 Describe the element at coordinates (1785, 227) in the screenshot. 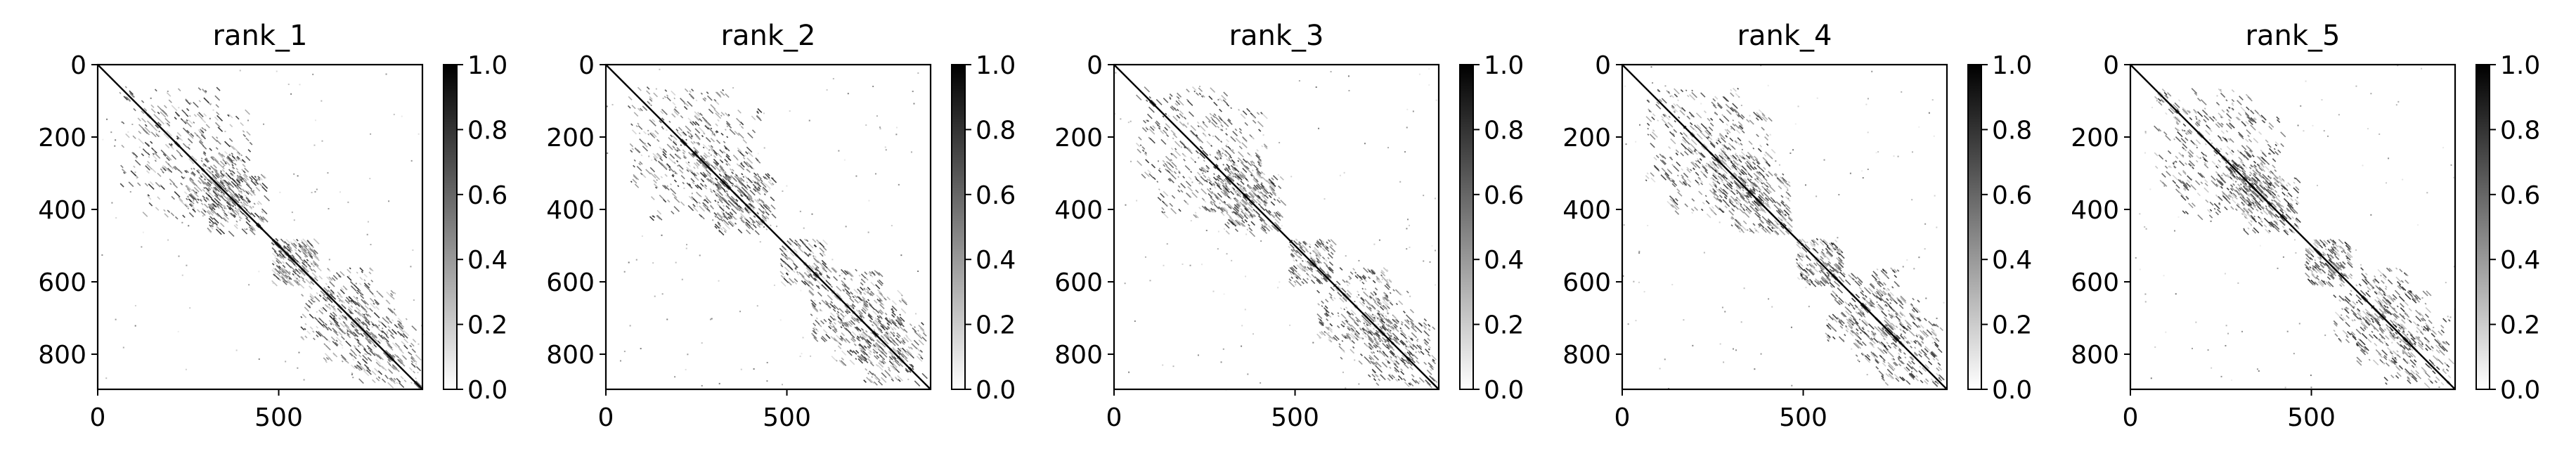

I see `heatmap-cells` at that location.